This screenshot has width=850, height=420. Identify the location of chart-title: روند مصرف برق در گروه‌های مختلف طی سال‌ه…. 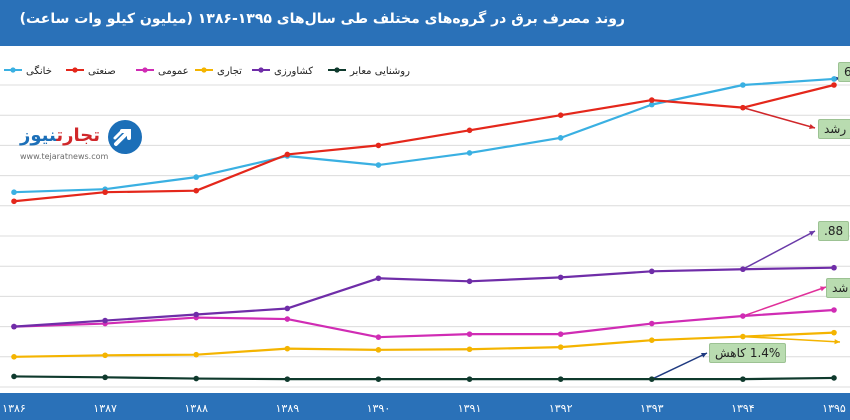
(322, 19).